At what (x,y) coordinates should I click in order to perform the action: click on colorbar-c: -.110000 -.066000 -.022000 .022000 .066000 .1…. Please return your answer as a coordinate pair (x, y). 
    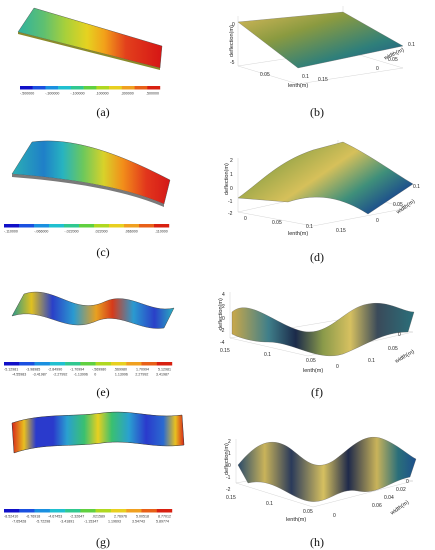
    Looking at the image, I should click on (89, 230).